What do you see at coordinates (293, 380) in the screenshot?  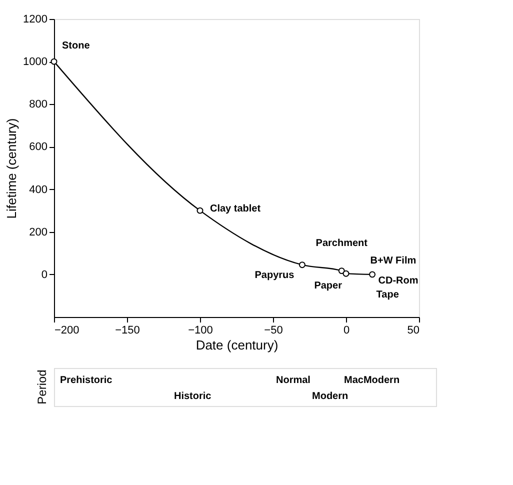 I see `text: Normal` at bounding box center [293, 380].